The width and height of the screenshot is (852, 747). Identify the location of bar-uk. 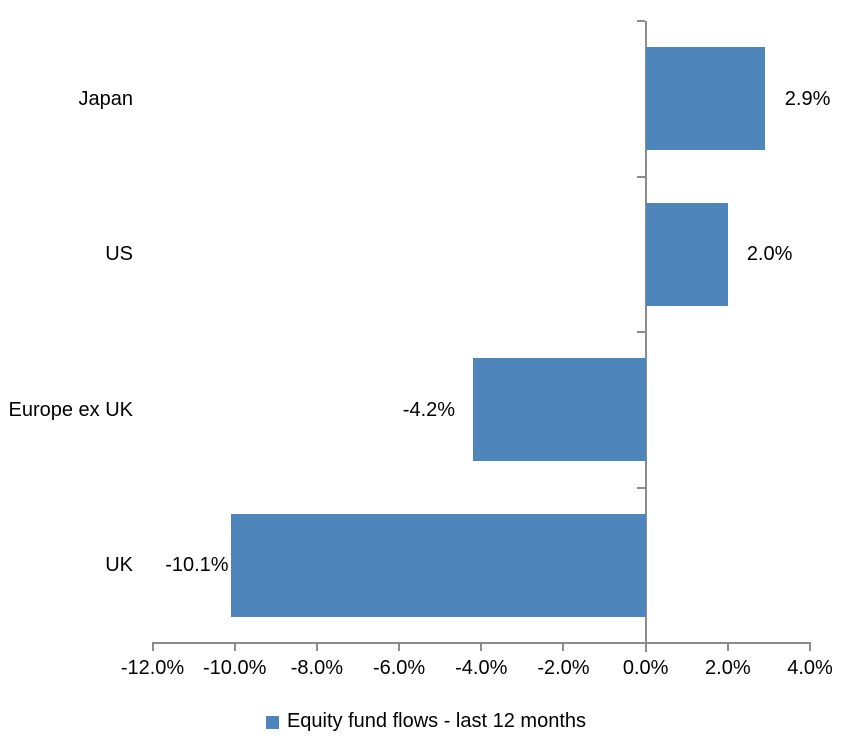
(438, 565).